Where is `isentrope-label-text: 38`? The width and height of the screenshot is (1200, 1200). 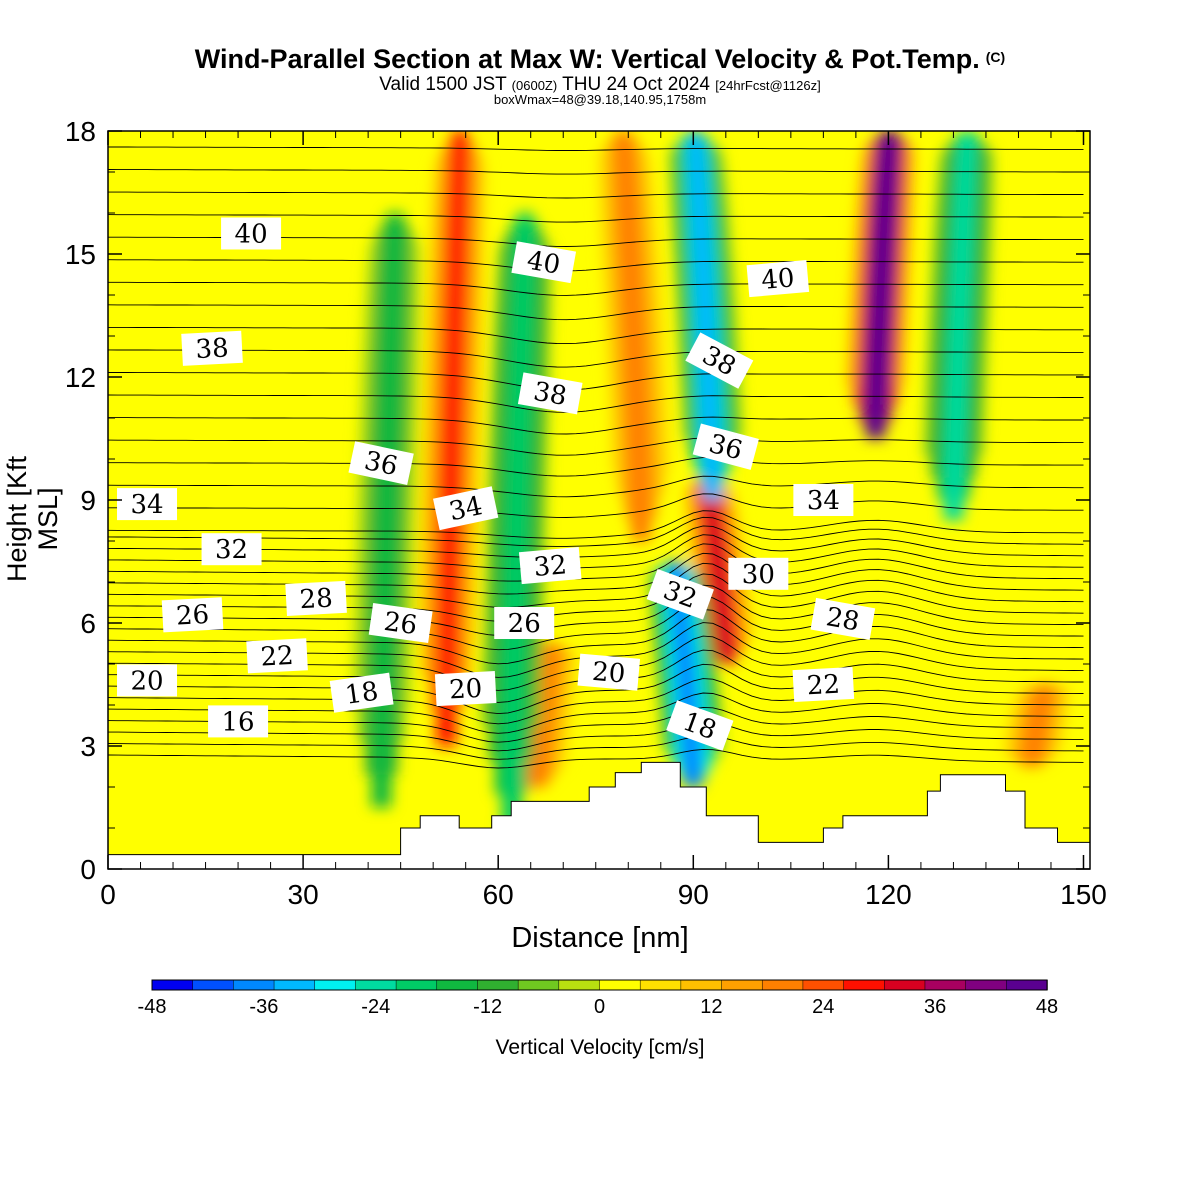 isentrope-label-text: 38 is located at coordinates (550, 394).